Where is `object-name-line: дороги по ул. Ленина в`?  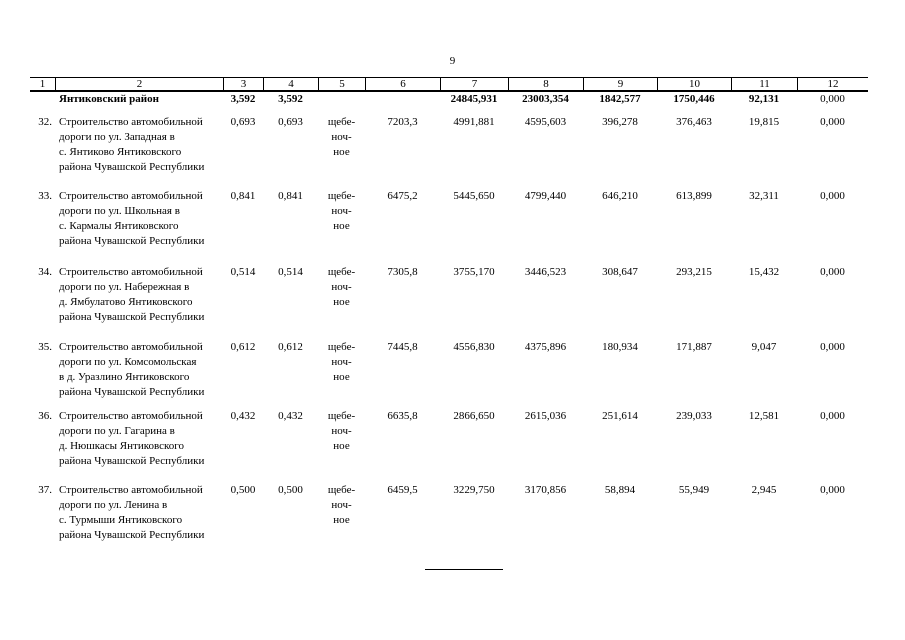
object-name-line: дороги по ул. Ленина в is located at coordinates (113, 505).